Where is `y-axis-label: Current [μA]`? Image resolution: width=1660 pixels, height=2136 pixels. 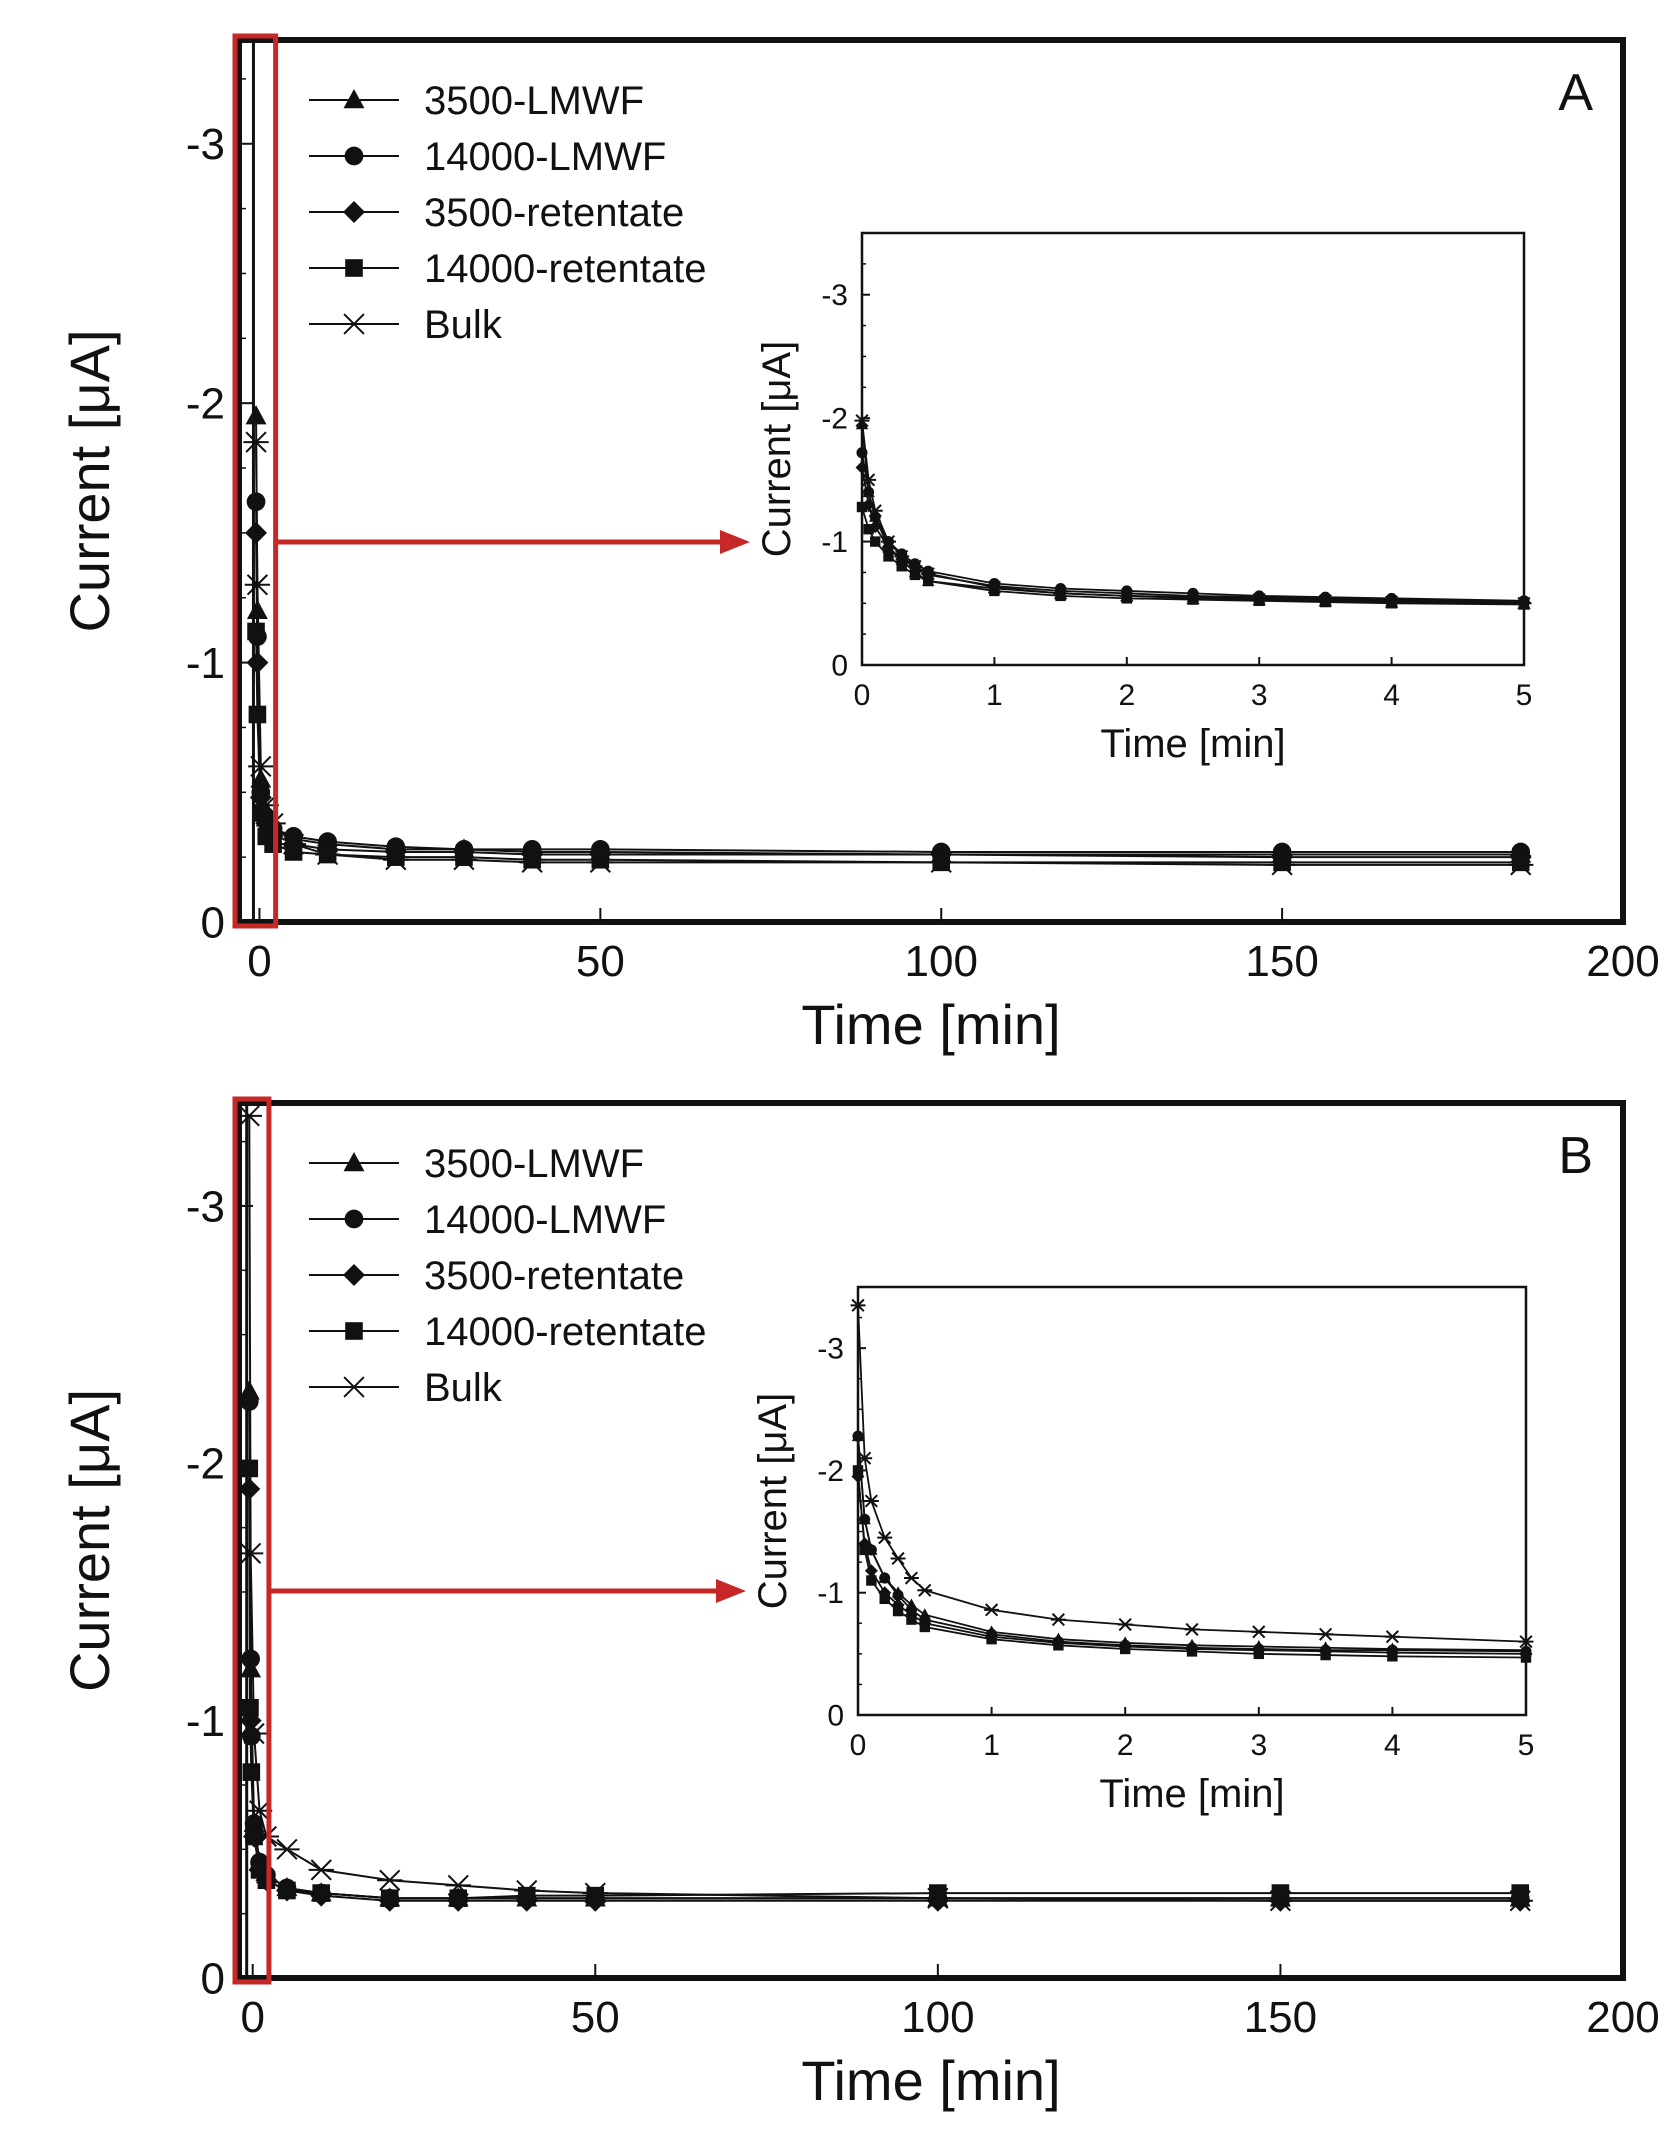 y-axis-label: Current [μA] is located at coordinates (773, 1501).